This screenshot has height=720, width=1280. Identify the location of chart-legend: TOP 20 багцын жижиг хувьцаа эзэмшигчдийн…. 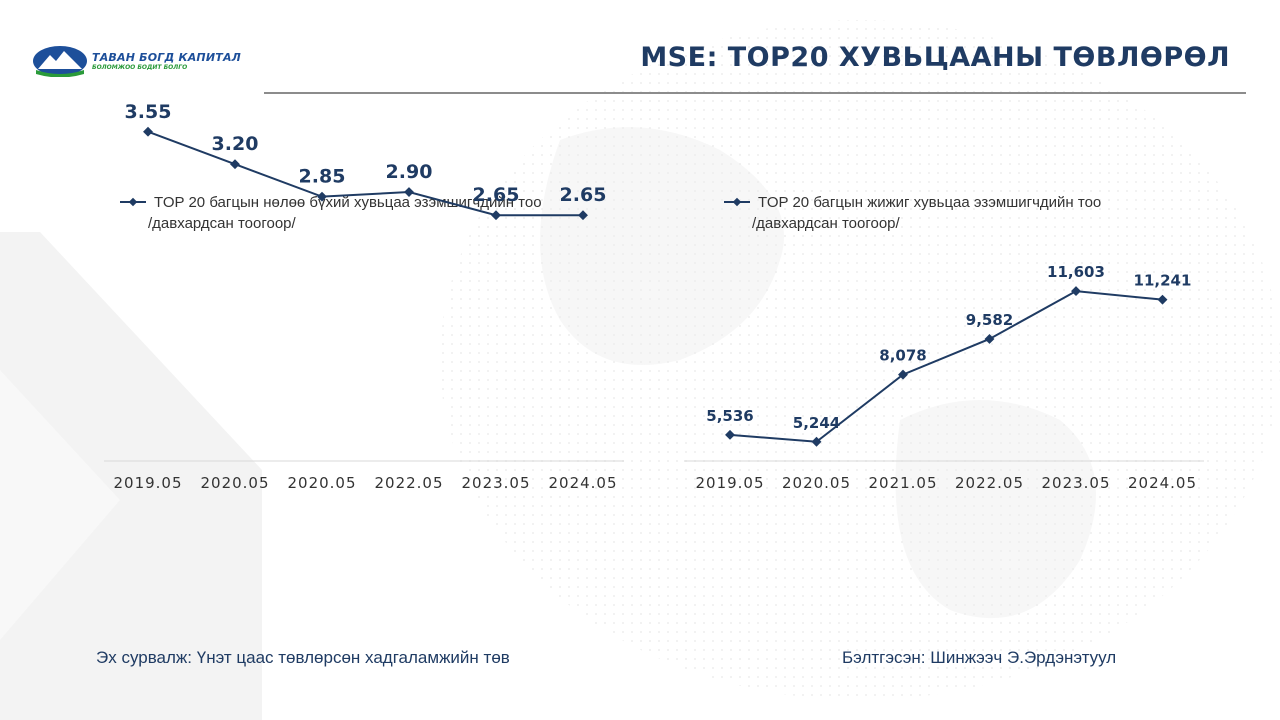
(912, 213).